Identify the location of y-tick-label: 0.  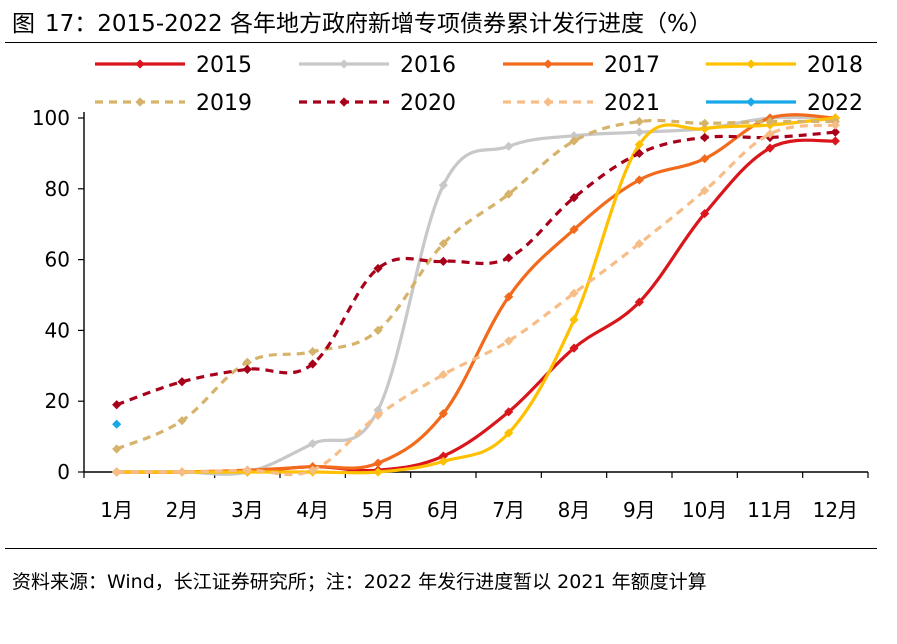
(63, 472).